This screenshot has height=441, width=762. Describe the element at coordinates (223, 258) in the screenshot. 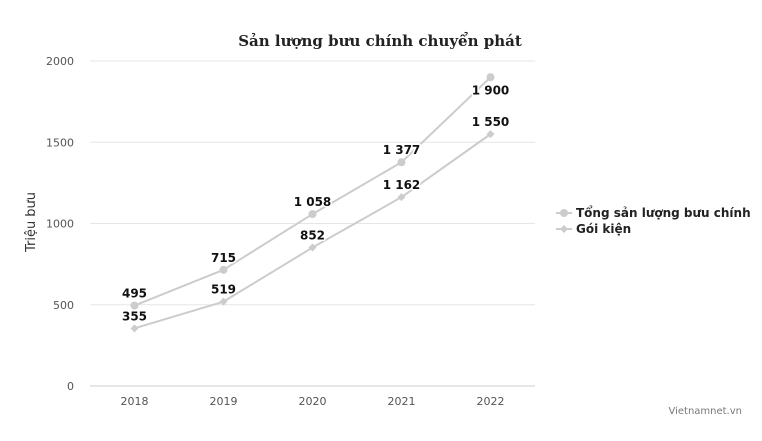

I see `data-label: 715` at that location.